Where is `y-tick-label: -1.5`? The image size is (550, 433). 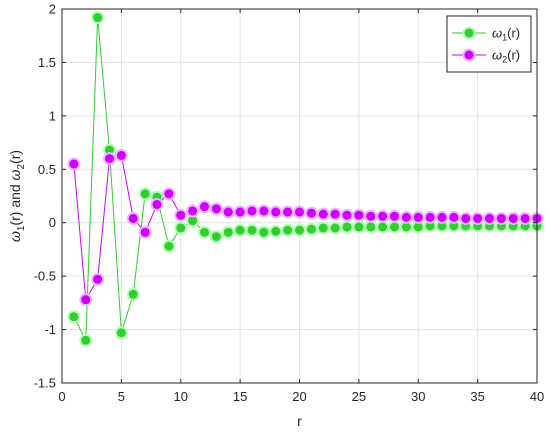
y-tick-label: -1.5 is located at coordinates (45, 383).